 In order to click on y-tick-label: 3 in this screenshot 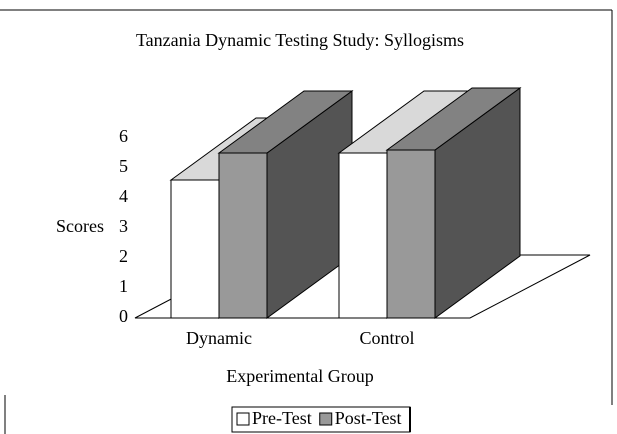, I will do `click(123, 226)`.